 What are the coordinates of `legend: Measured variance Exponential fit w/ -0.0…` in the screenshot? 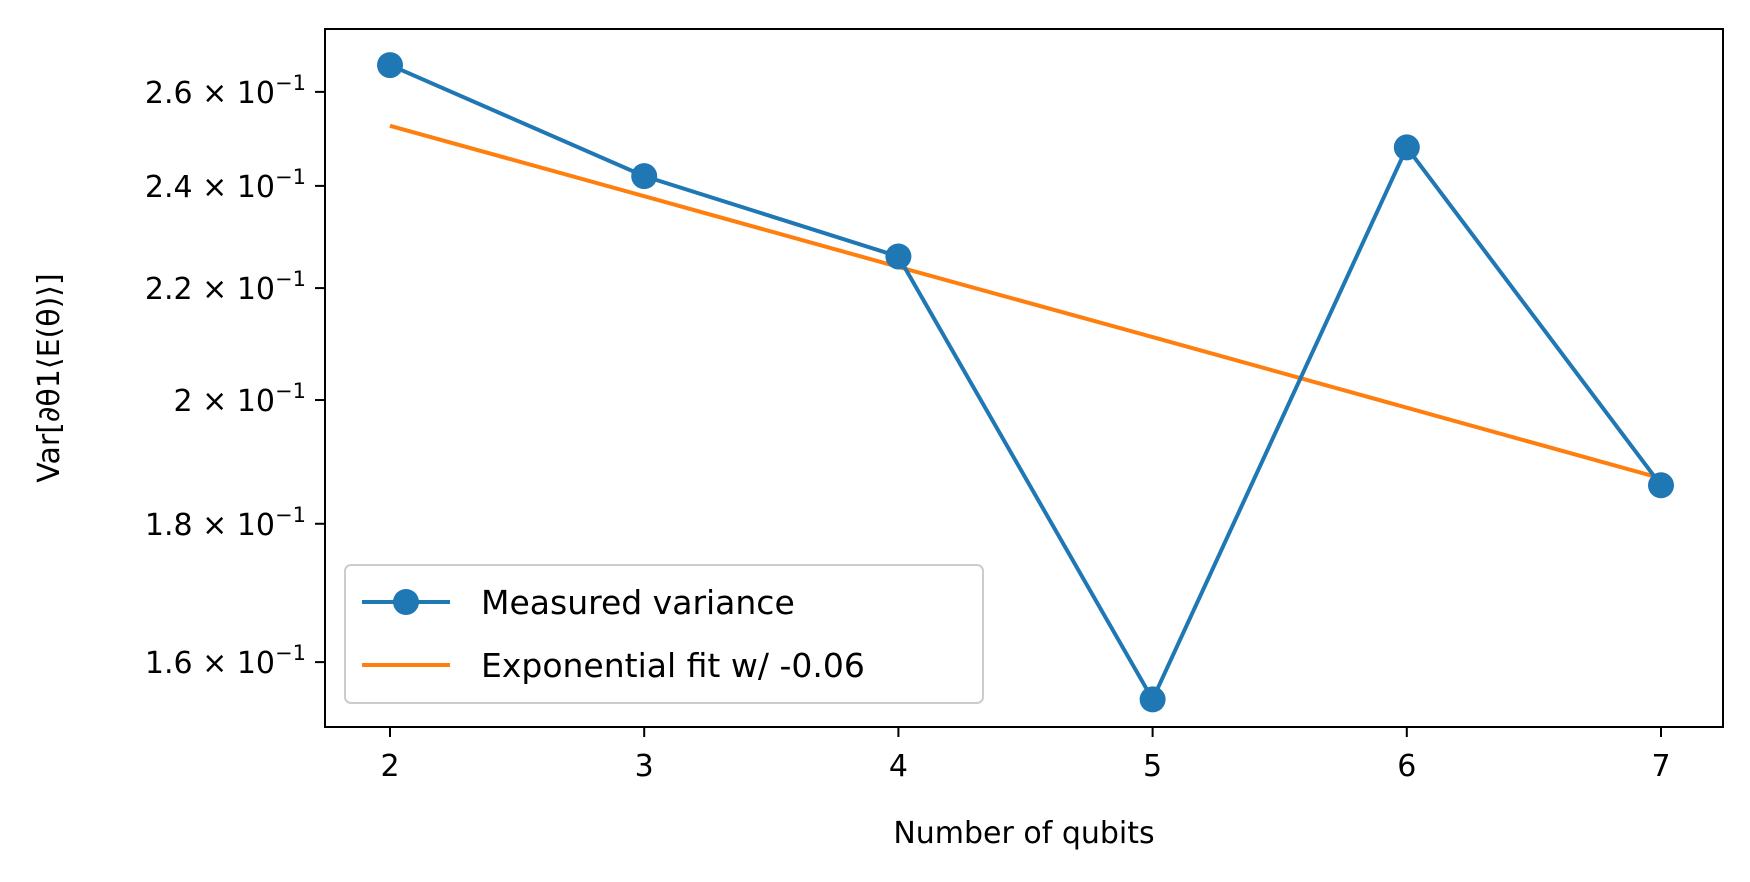 It's located at (664, 634).